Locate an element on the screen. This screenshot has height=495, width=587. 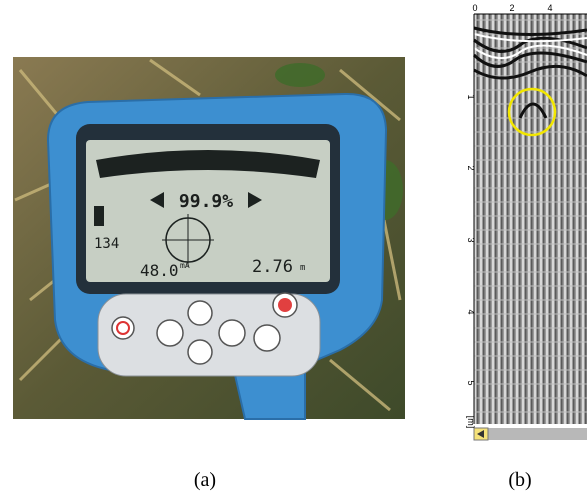
y-tick-label: 4 is located at coordinates (471, 311).